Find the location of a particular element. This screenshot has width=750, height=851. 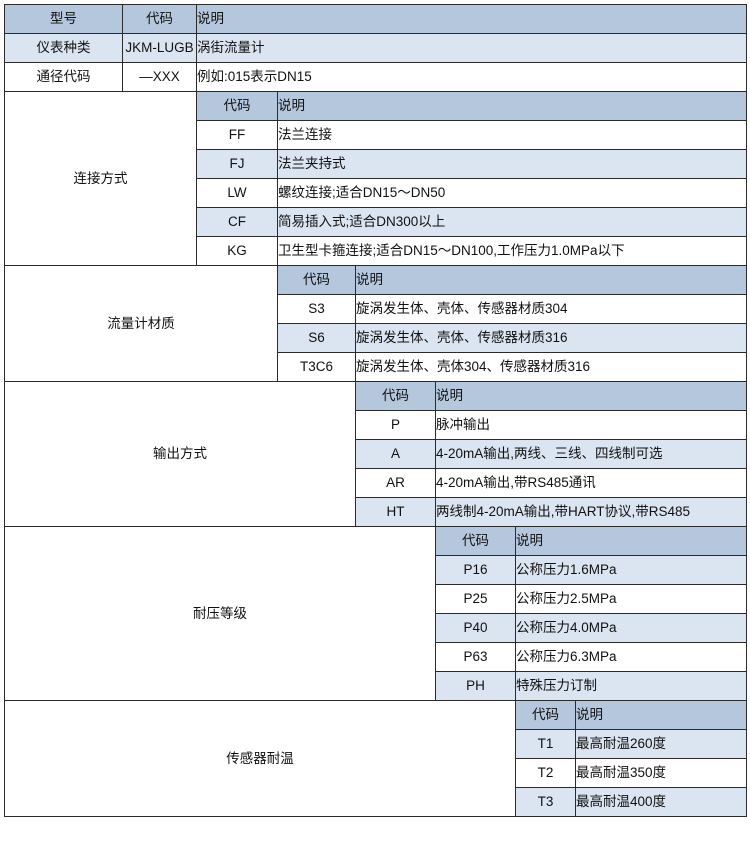

table-row: FJ 法兰夹持式 is located at coordinates (376, 164).